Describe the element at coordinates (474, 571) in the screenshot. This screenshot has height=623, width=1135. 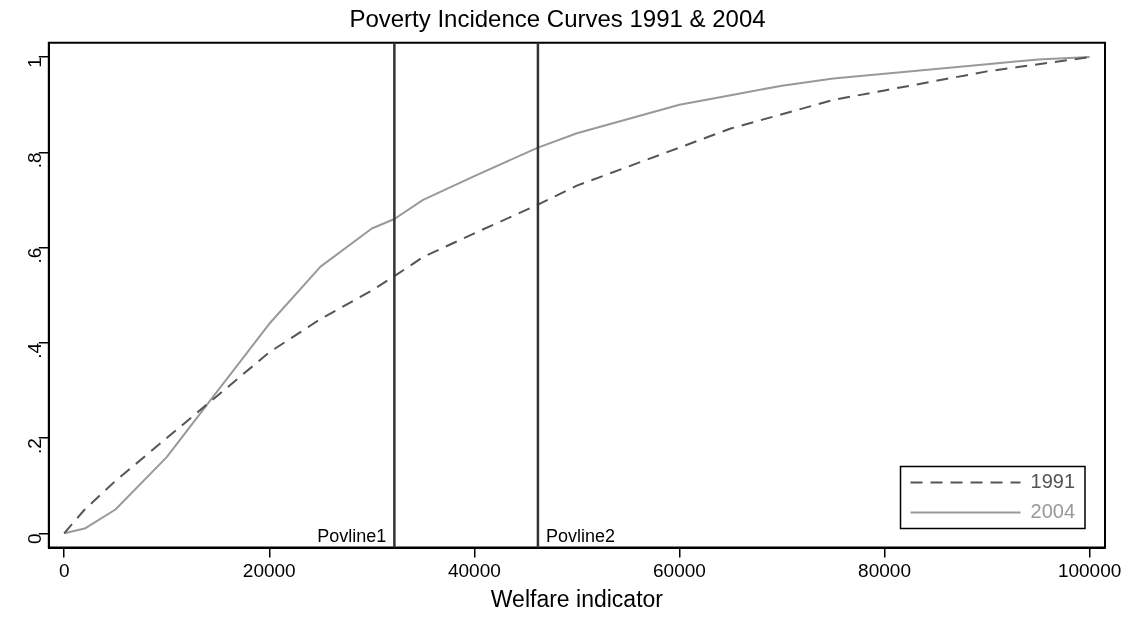
I see `x-tick-label: 40000` at that location.